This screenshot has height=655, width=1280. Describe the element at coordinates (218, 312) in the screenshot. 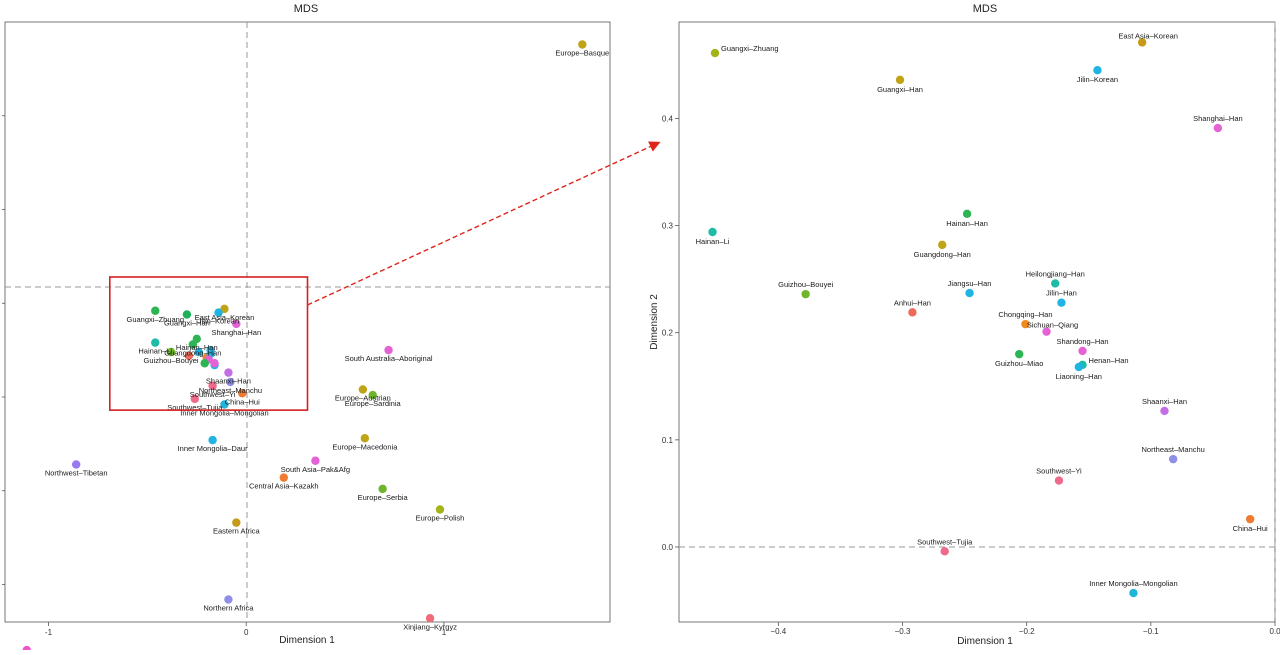

I see `left-point-jilin-korean` at that location.